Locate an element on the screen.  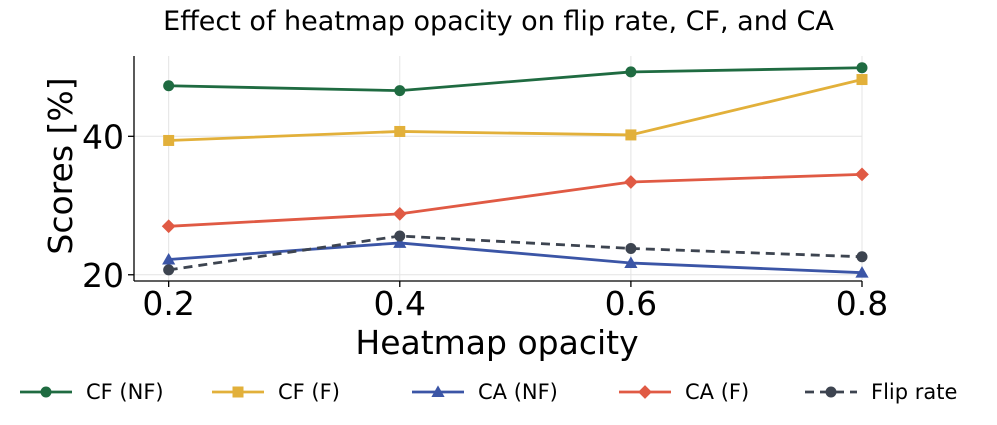
legend-item-ca-f: CA (F) is located at coordinates (683, 392).